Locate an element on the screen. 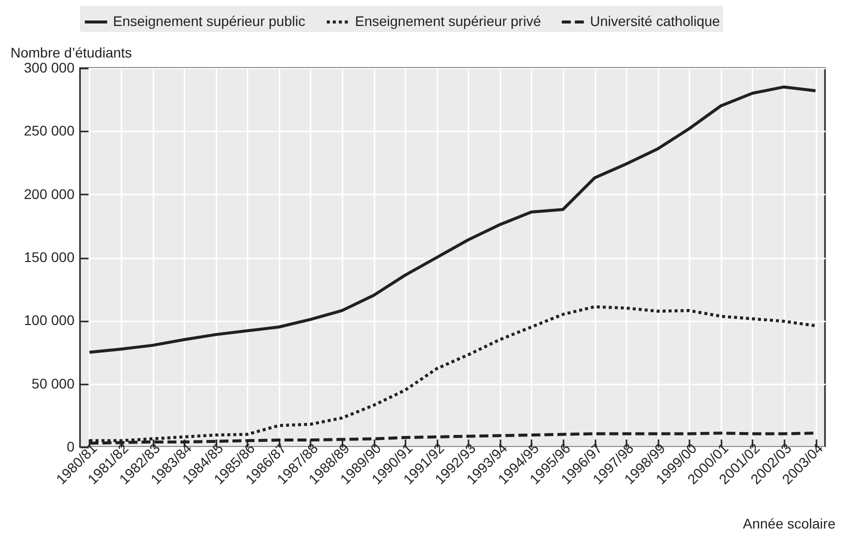 The width and height of the screenshot is (854, 540). legend-label: Enseignement supérieur privé is located at coordinates (448, 21).